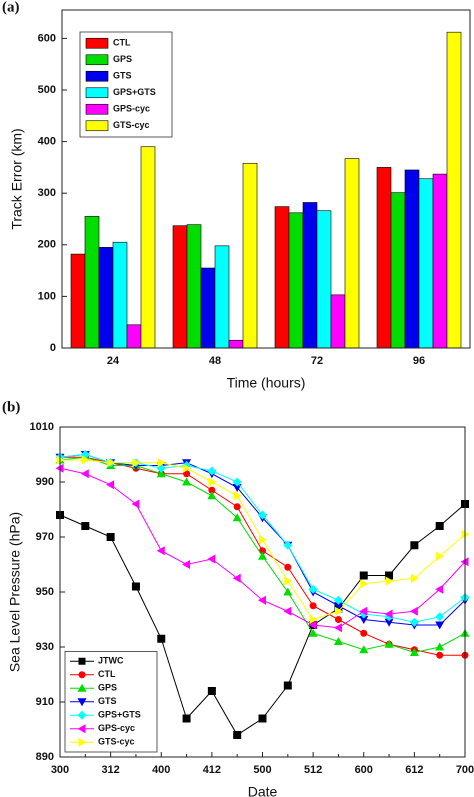  Describe the element at coordinates (414, 770) in the screenshot. I see `x-tick-label: 612` at that location.